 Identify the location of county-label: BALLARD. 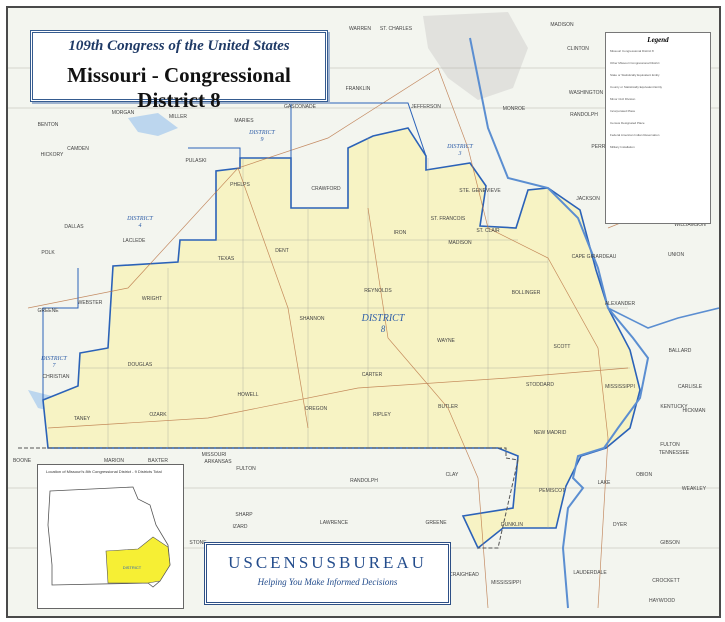
(680, 351).